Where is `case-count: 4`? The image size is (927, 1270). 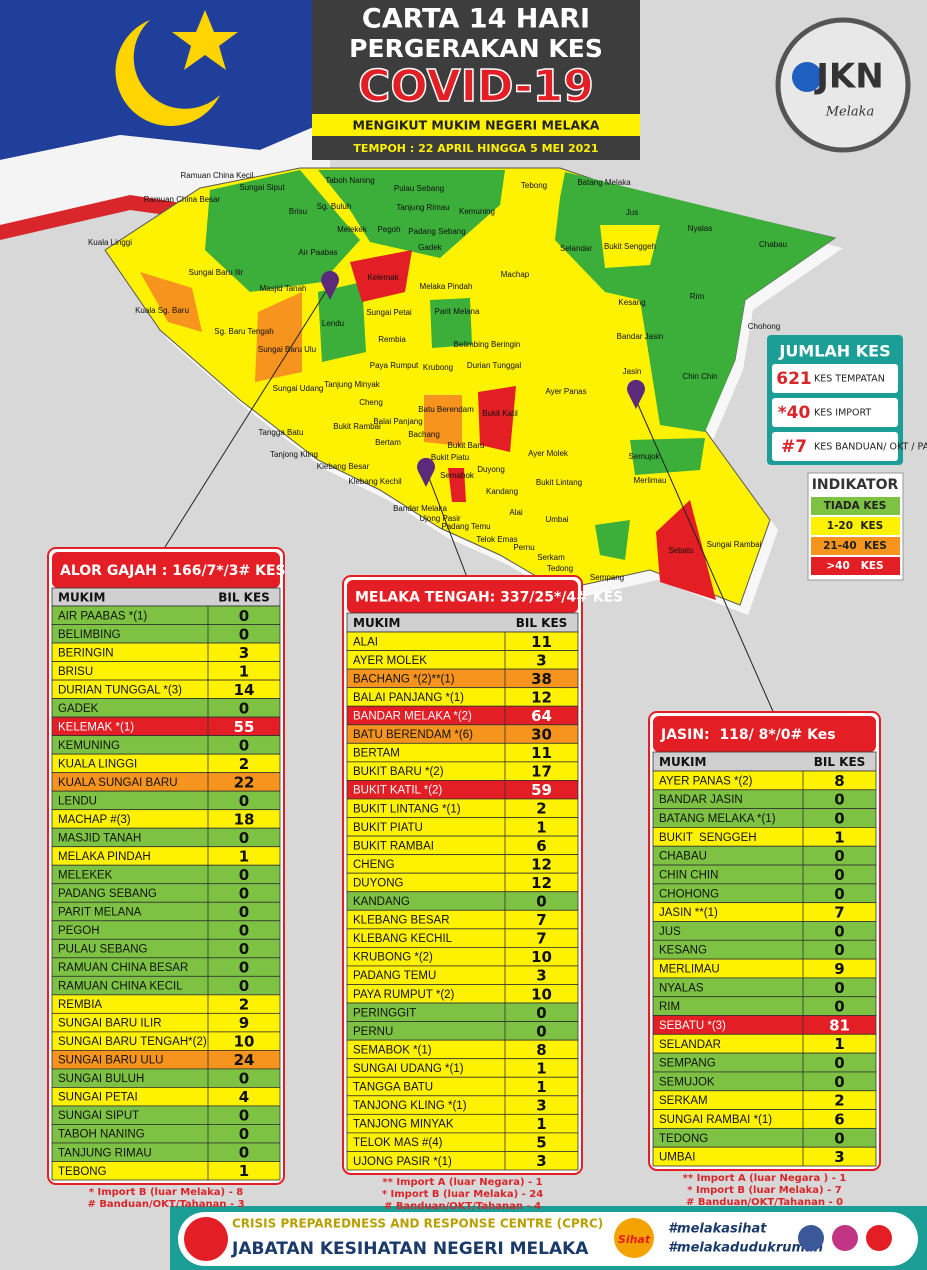
case-count: 4 is located at coordinates (244, 1097).